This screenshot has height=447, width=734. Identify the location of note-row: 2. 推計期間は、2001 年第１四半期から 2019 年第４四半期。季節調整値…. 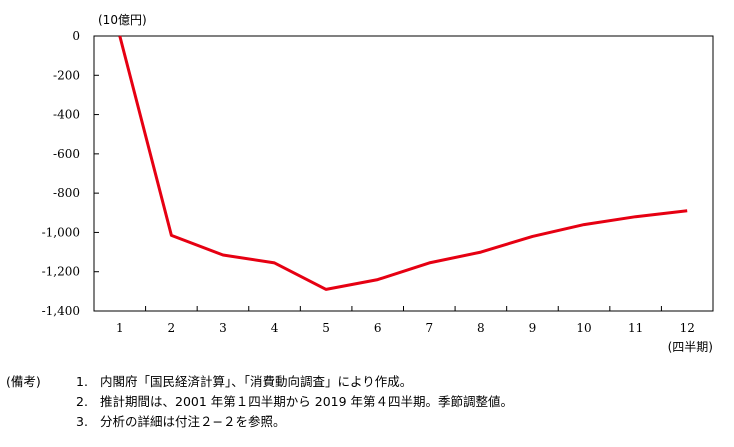
(259, 402).